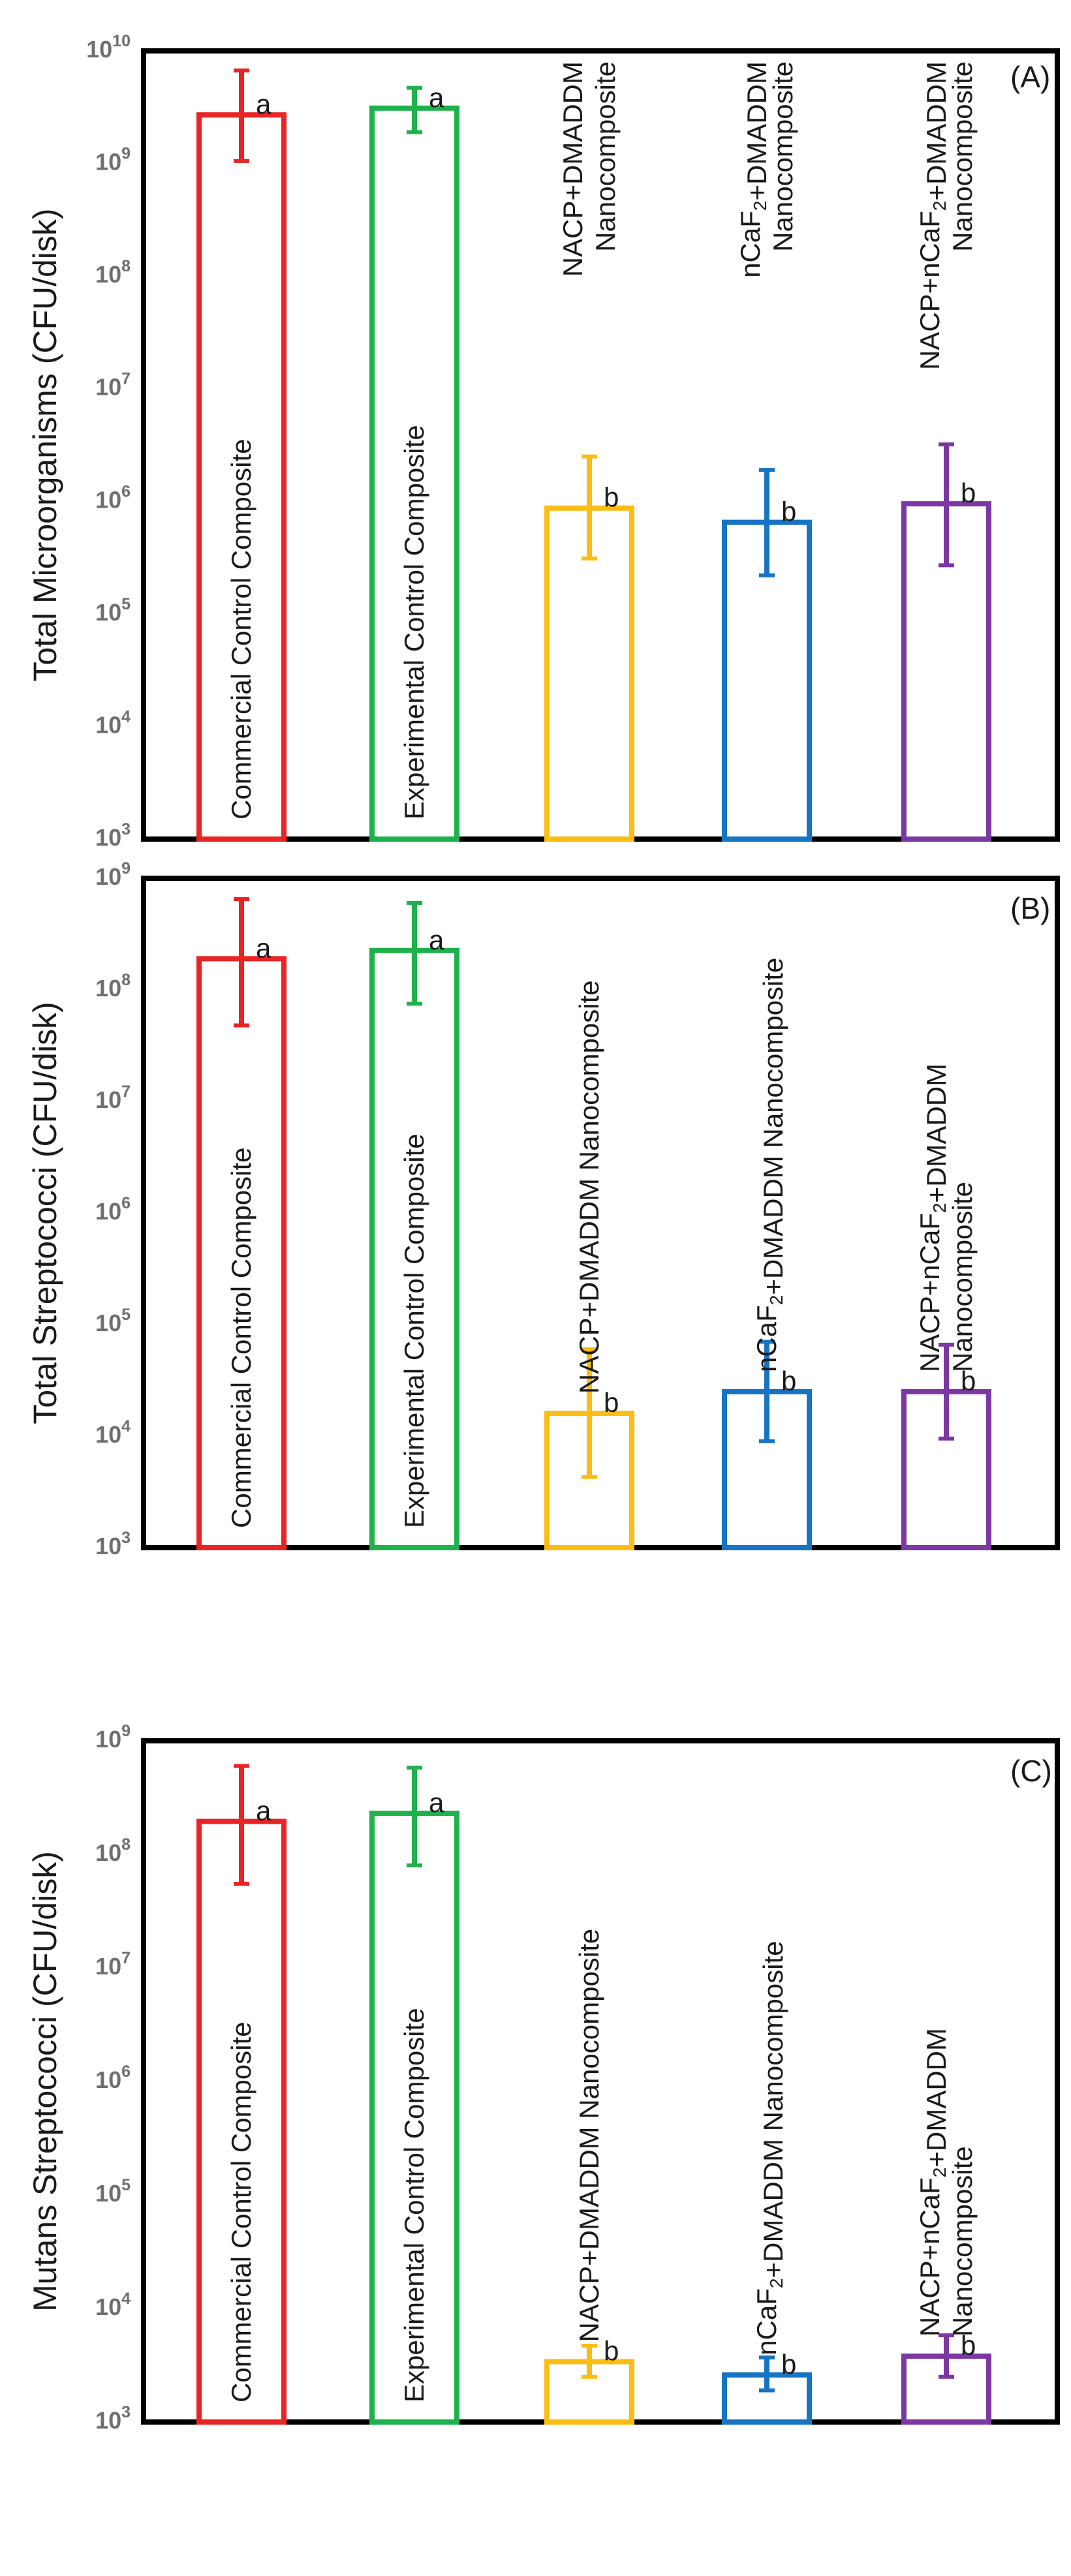  Describe the element at coordinates (1031, 1771) in the screenshot. I see `panel-c-title: (C)` at that location.